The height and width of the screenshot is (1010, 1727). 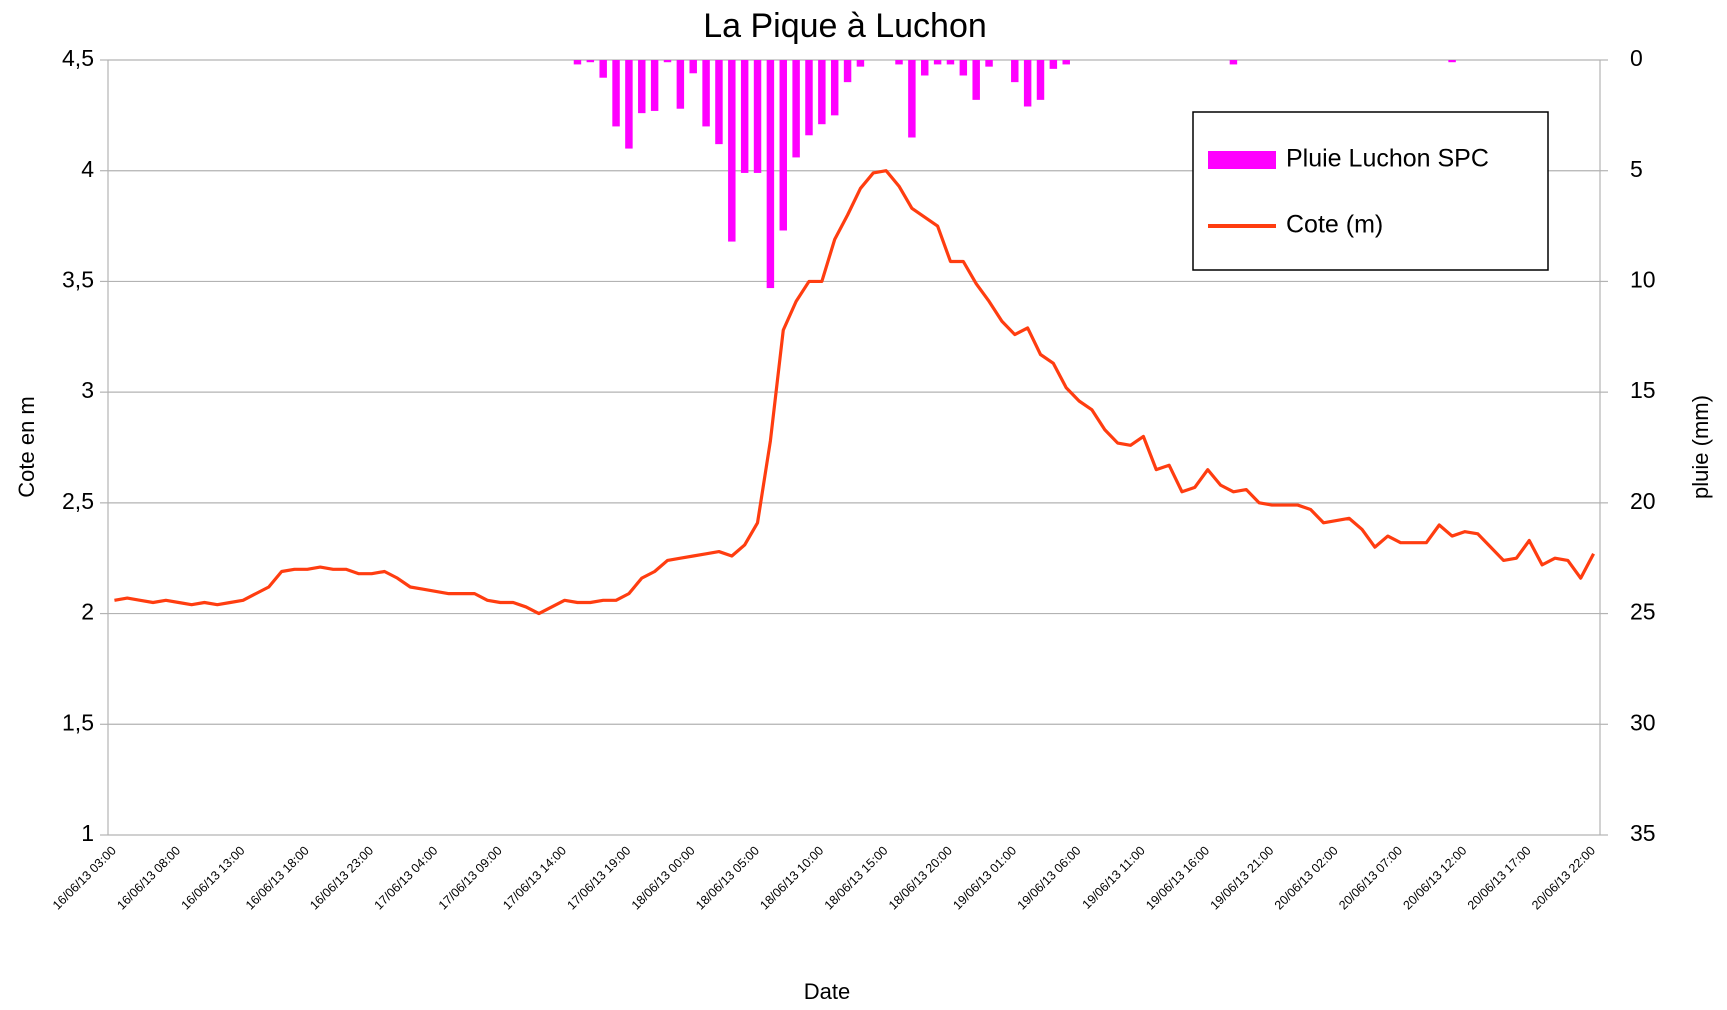 I want to click on y2-tick-label: 20, so click(x=1643, y=501).